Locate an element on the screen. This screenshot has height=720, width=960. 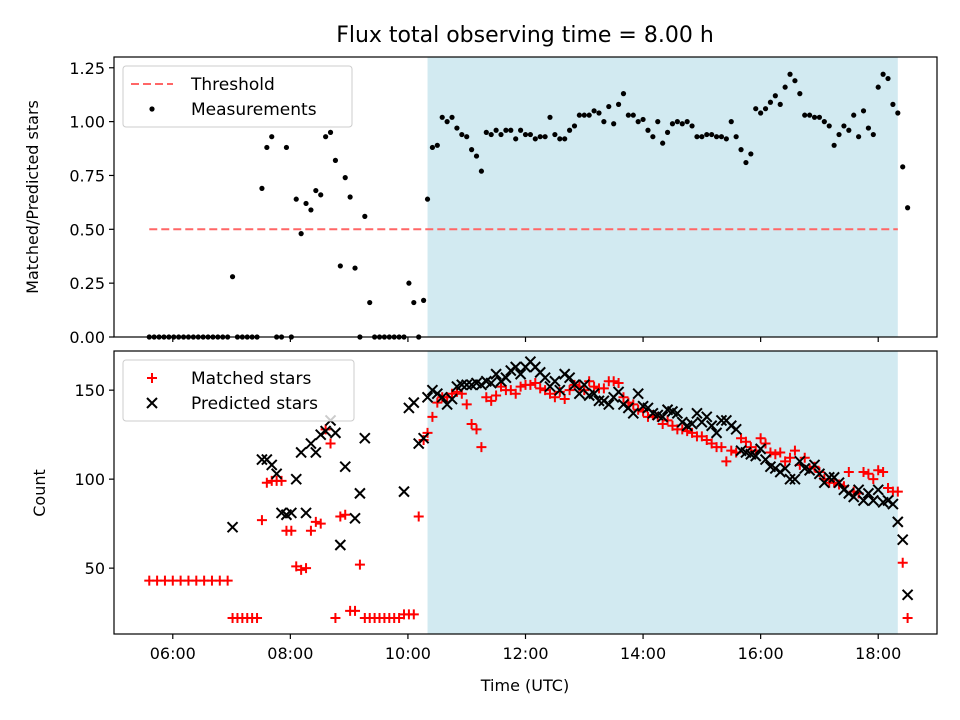
bottom-xlabel: Time (UTC) is located at coordinates (524, 685).